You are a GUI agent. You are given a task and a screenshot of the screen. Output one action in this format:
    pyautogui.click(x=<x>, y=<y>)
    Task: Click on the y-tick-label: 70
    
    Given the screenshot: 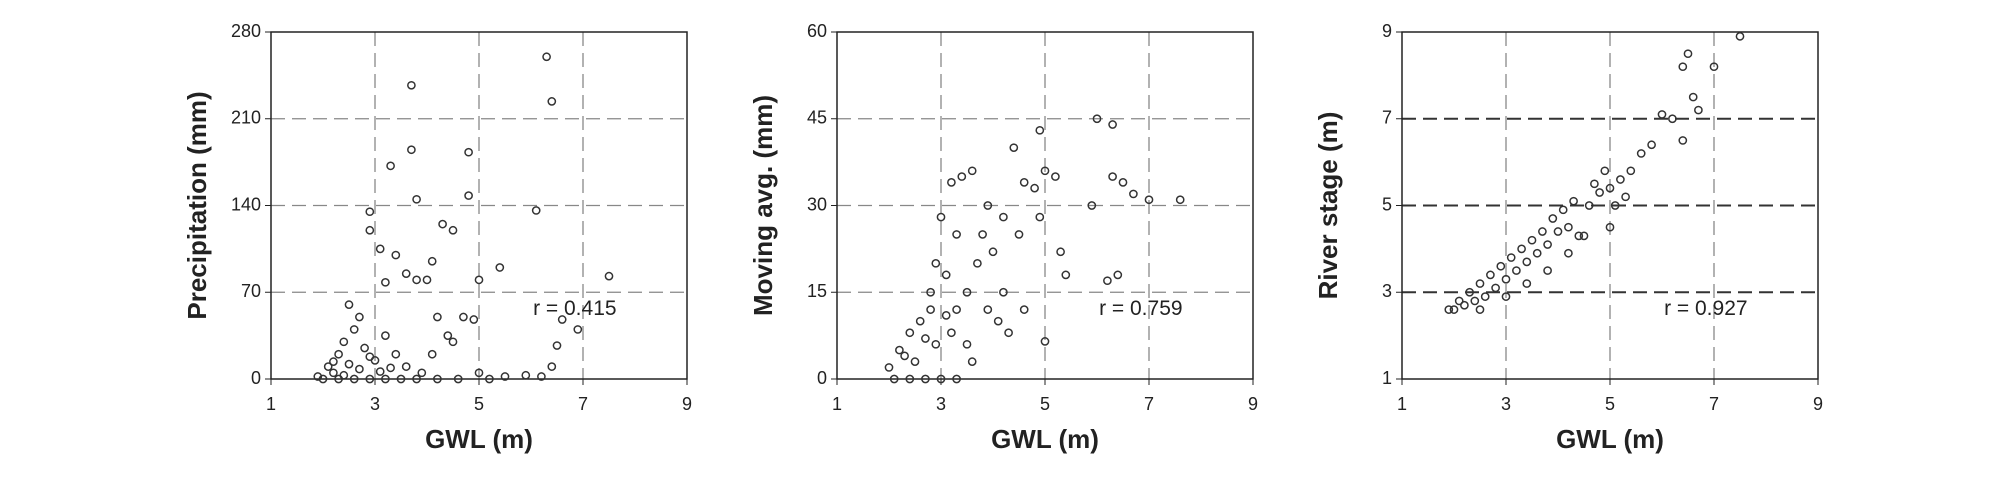 What is the action you would take?
    pyautogui.click(x=251, y=291)
    